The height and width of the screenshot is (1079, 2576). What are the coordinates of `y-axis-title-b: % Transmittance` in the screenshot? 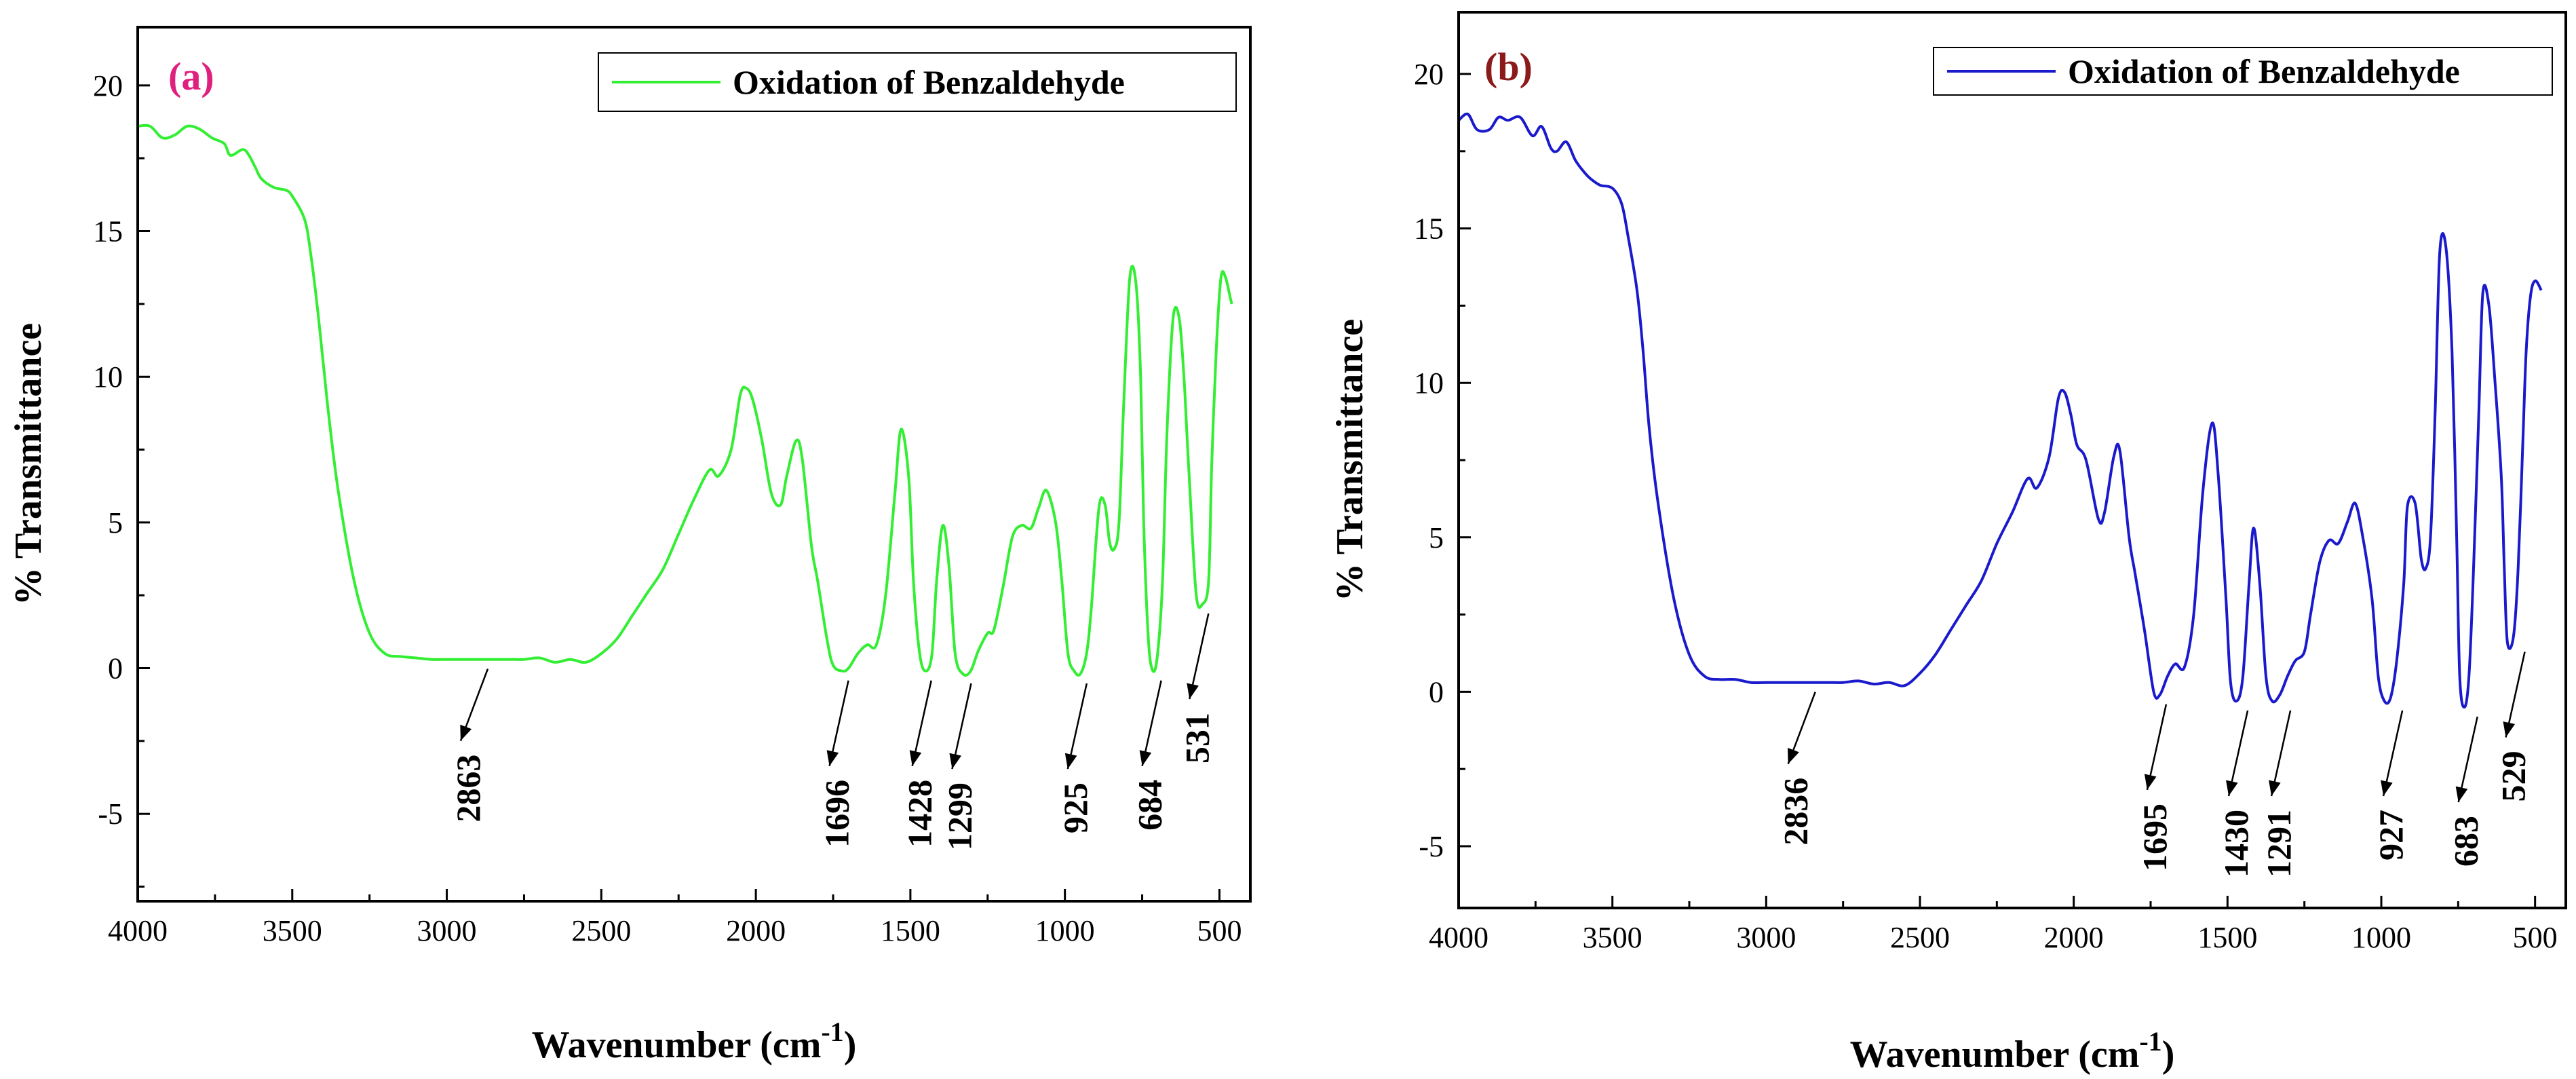 It's located at (1350, 460).